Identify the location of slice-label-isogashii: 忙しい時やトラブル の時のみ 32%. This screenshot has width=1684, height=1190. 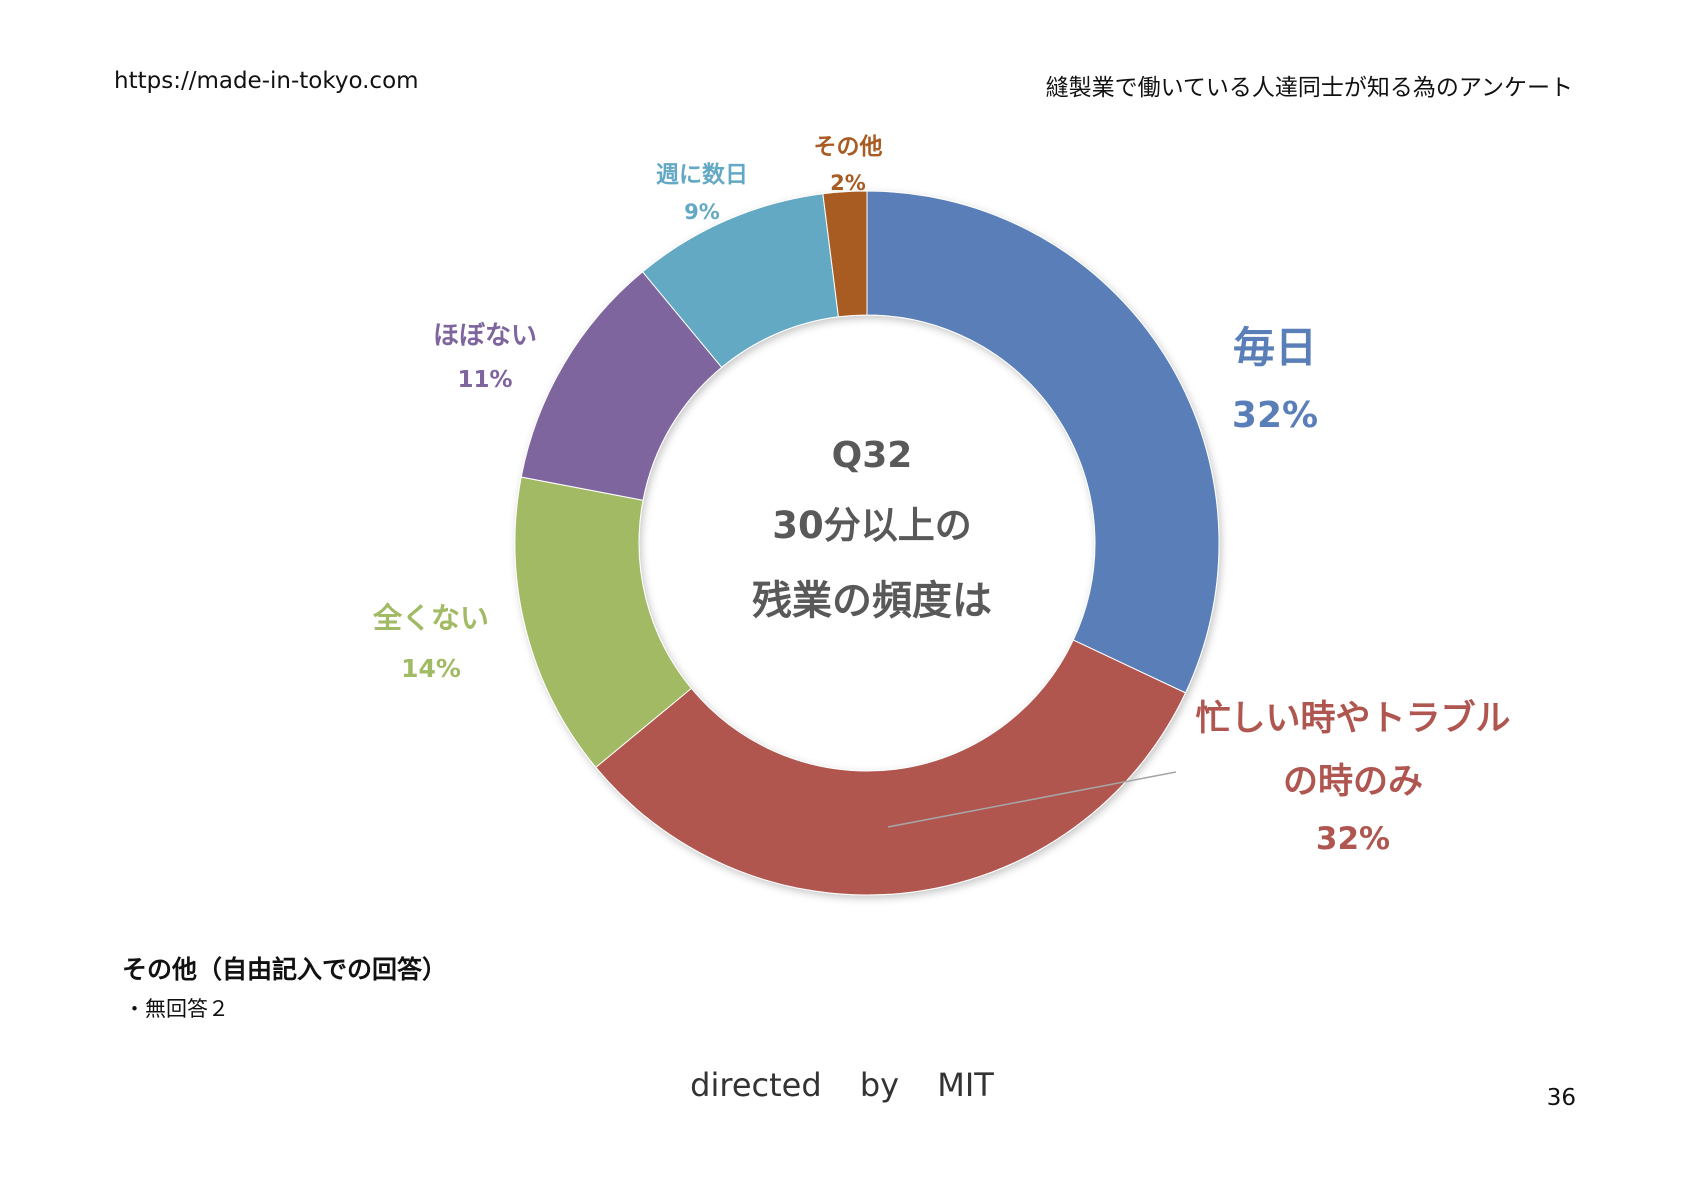
(1352, 777).